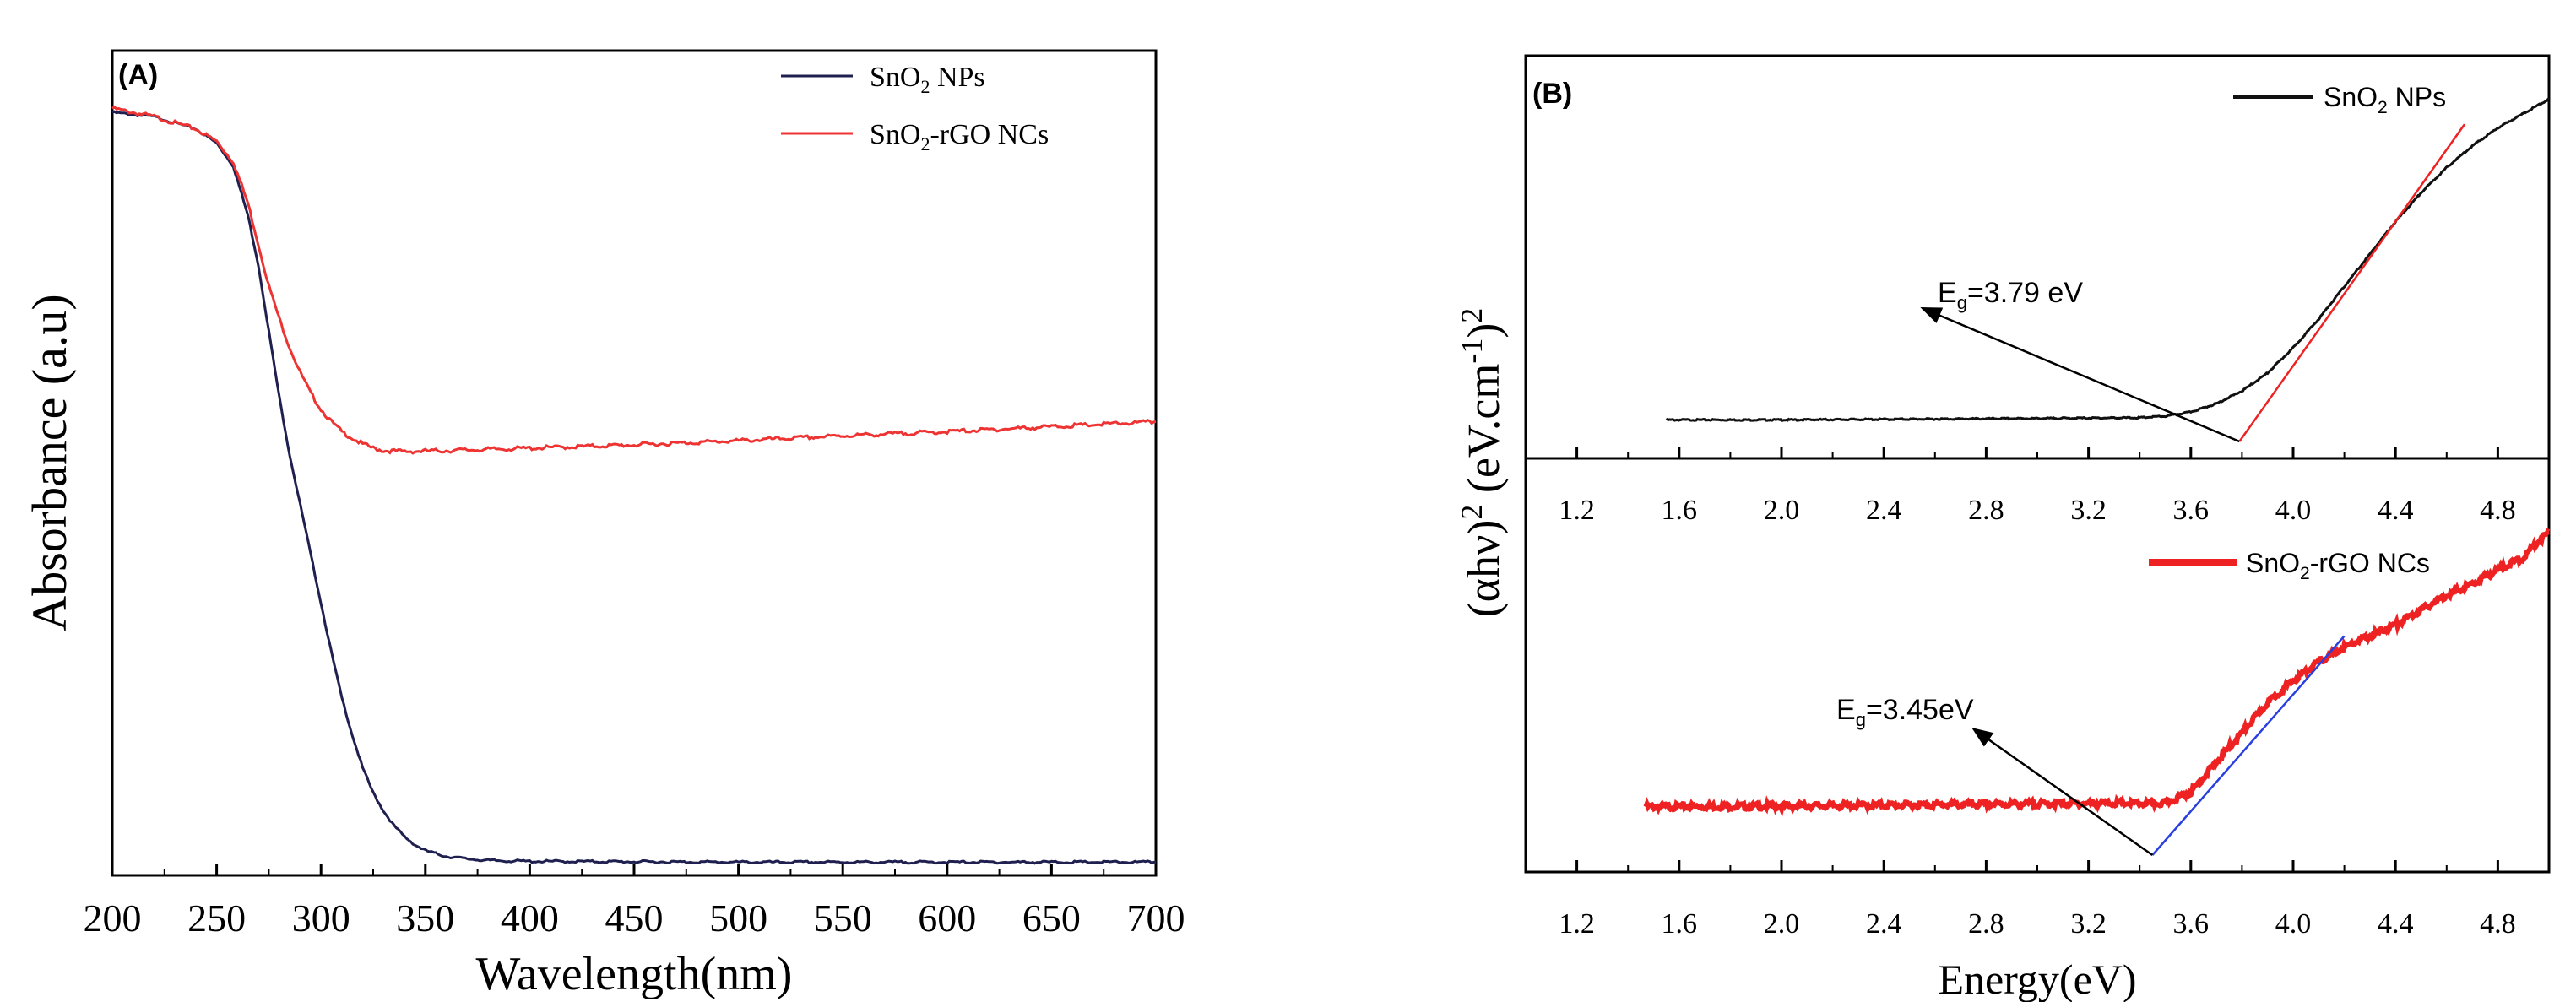 The width and height of the screenshot is (2576, 1002). What do you see at coordinates (915, 108) in the screenshot?
I see `panel-a-legend: SnO2 NPs SnO2-rGO NCs` at bounding box center [915, 108].